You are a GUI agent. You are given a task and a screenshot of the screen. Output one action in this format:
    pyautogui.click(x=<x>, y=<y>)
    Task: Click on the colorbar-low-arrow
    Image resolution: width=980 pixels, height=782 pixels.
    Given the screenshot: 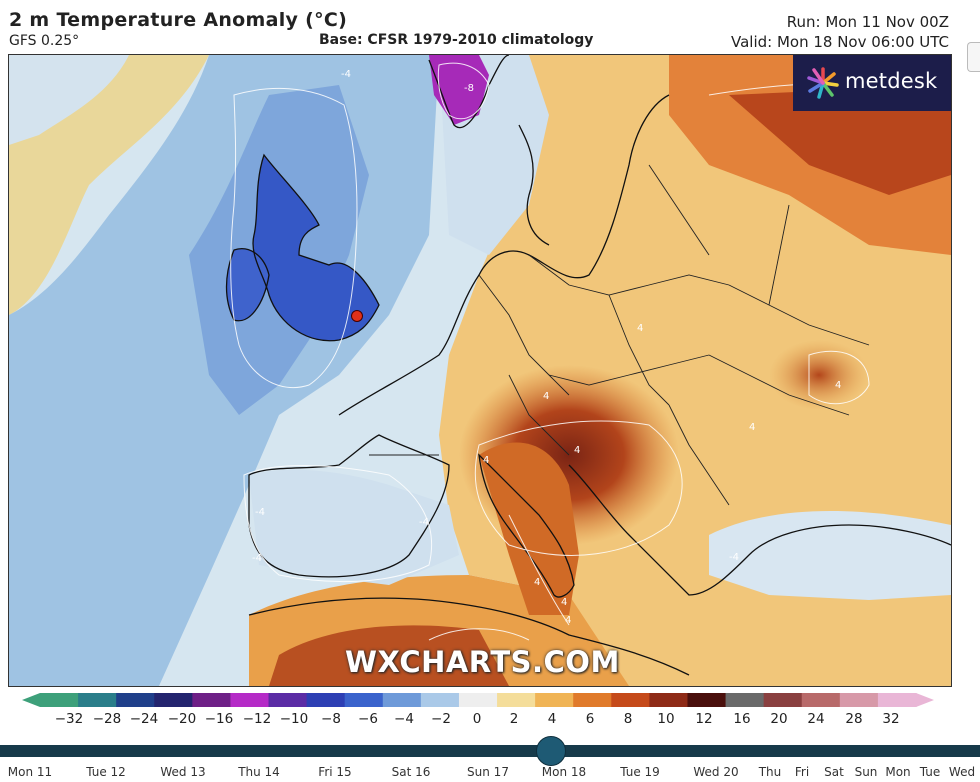 What is the action you would take?
    pyautogui.click(x=31, y=700)
    